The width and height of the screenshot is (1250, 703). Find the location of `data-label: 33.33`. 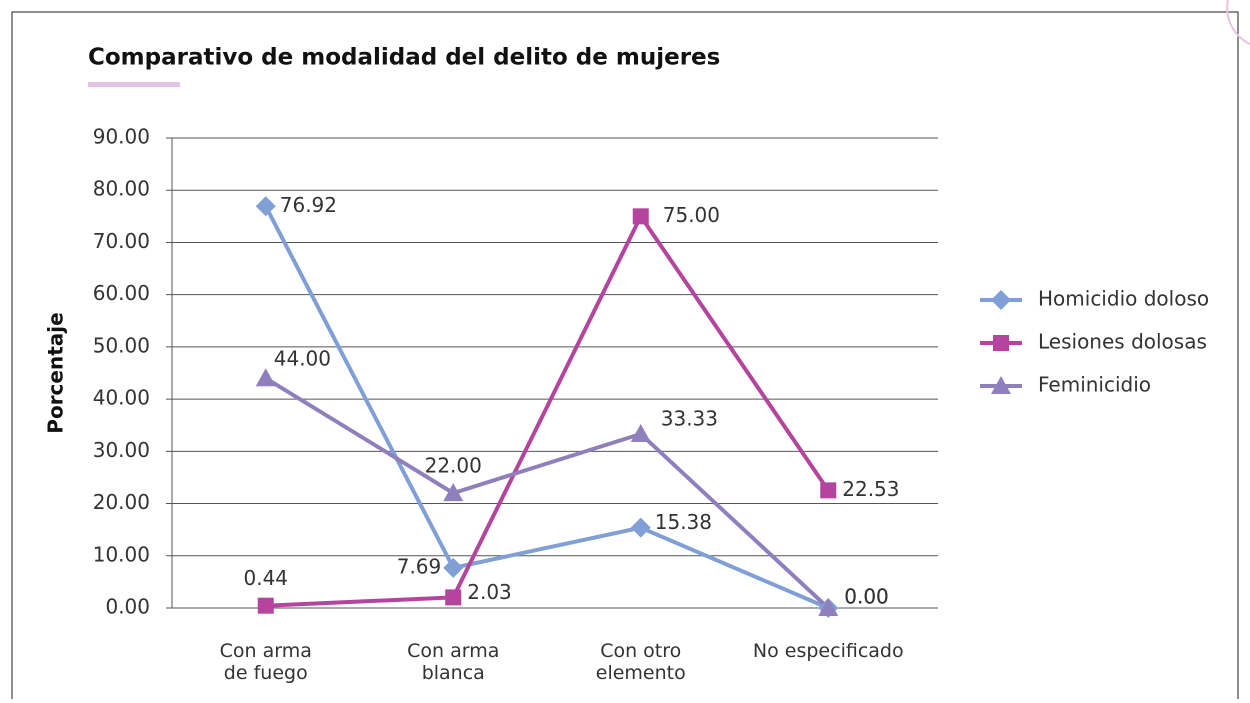

data-label: 33.33 is located at coordinates (689, 418).